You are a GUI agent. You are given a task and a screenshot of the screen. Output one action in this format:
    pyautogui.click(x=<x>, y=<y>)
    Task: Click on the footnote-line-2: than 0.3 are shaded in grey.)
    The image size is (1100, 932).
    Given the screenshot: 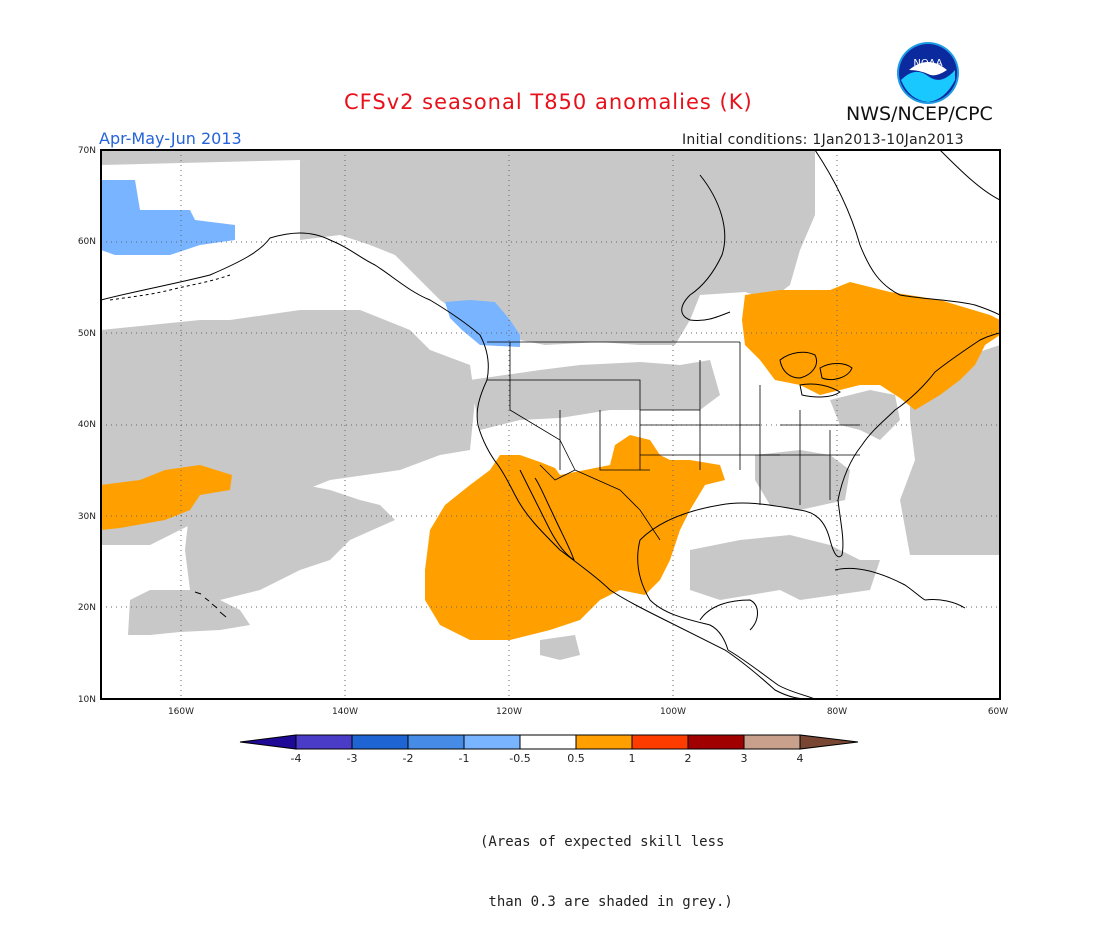 What is the action you would take?
    pyautogui.click(x=606, y=902)
    